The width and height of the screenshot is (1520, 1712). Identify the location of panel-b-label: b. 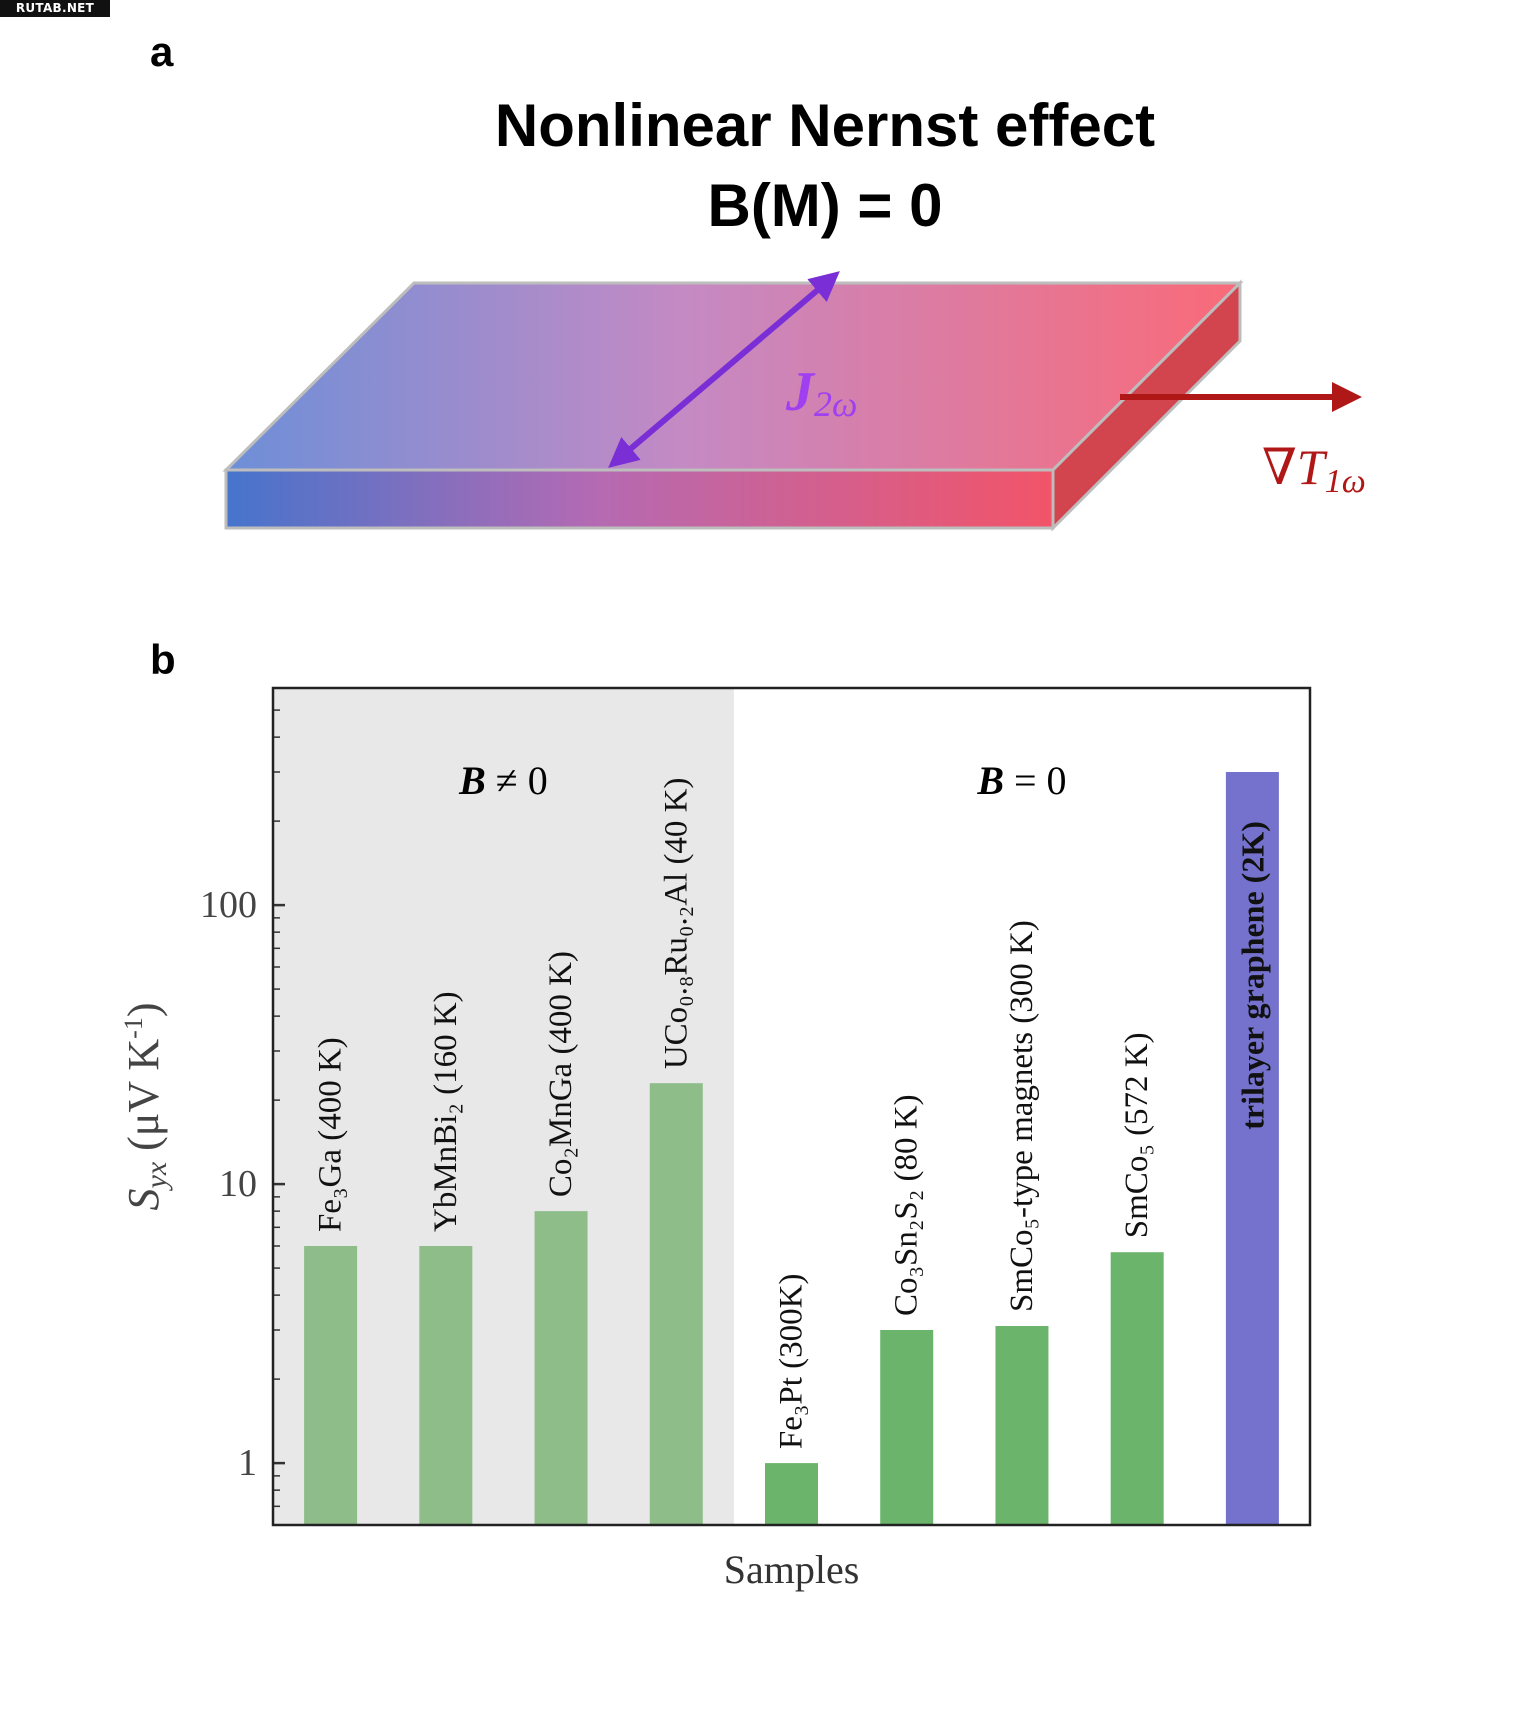
(163, 659).